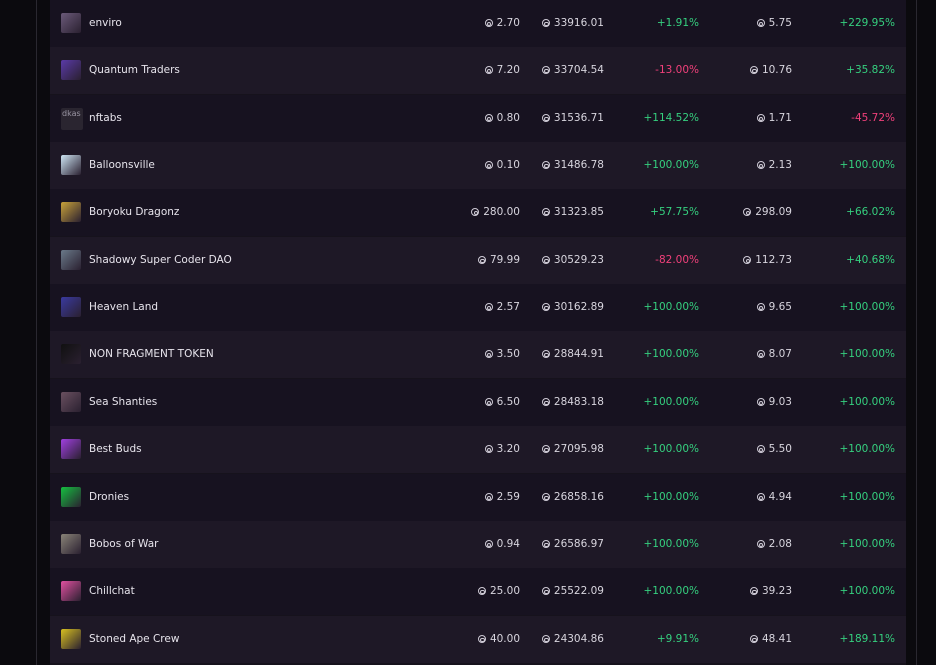  I want to click on table-row: enviro 2.70 33916.01 +1.91% 5.75 +229.95%, so click(478, 23).